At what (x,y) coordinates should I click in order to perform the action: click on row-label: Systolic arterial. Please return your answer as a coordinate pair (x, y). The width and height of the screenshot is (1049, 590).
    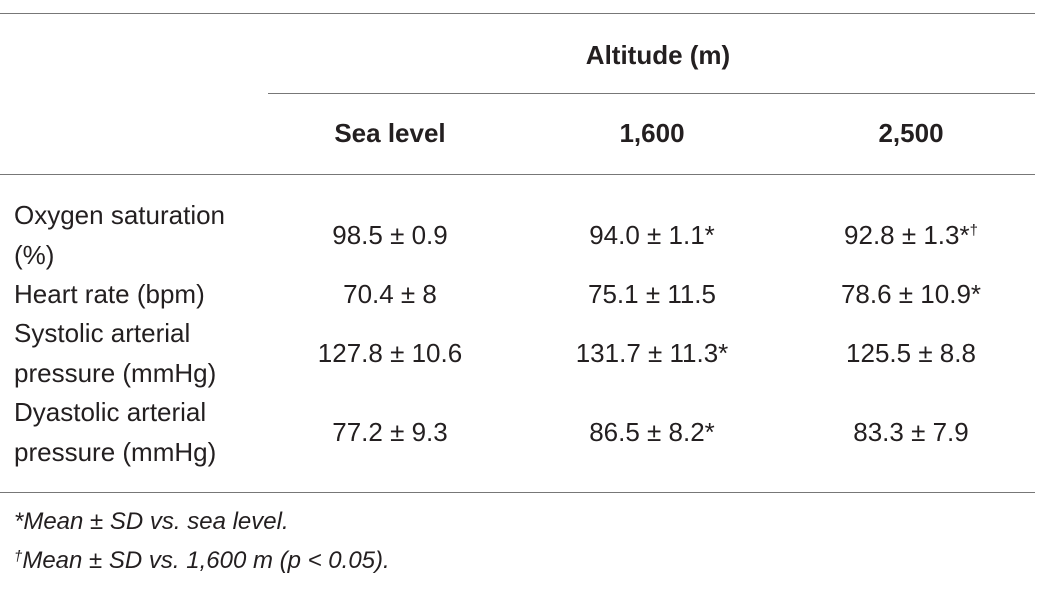
    Looking at the image, I should click on (102, 333).